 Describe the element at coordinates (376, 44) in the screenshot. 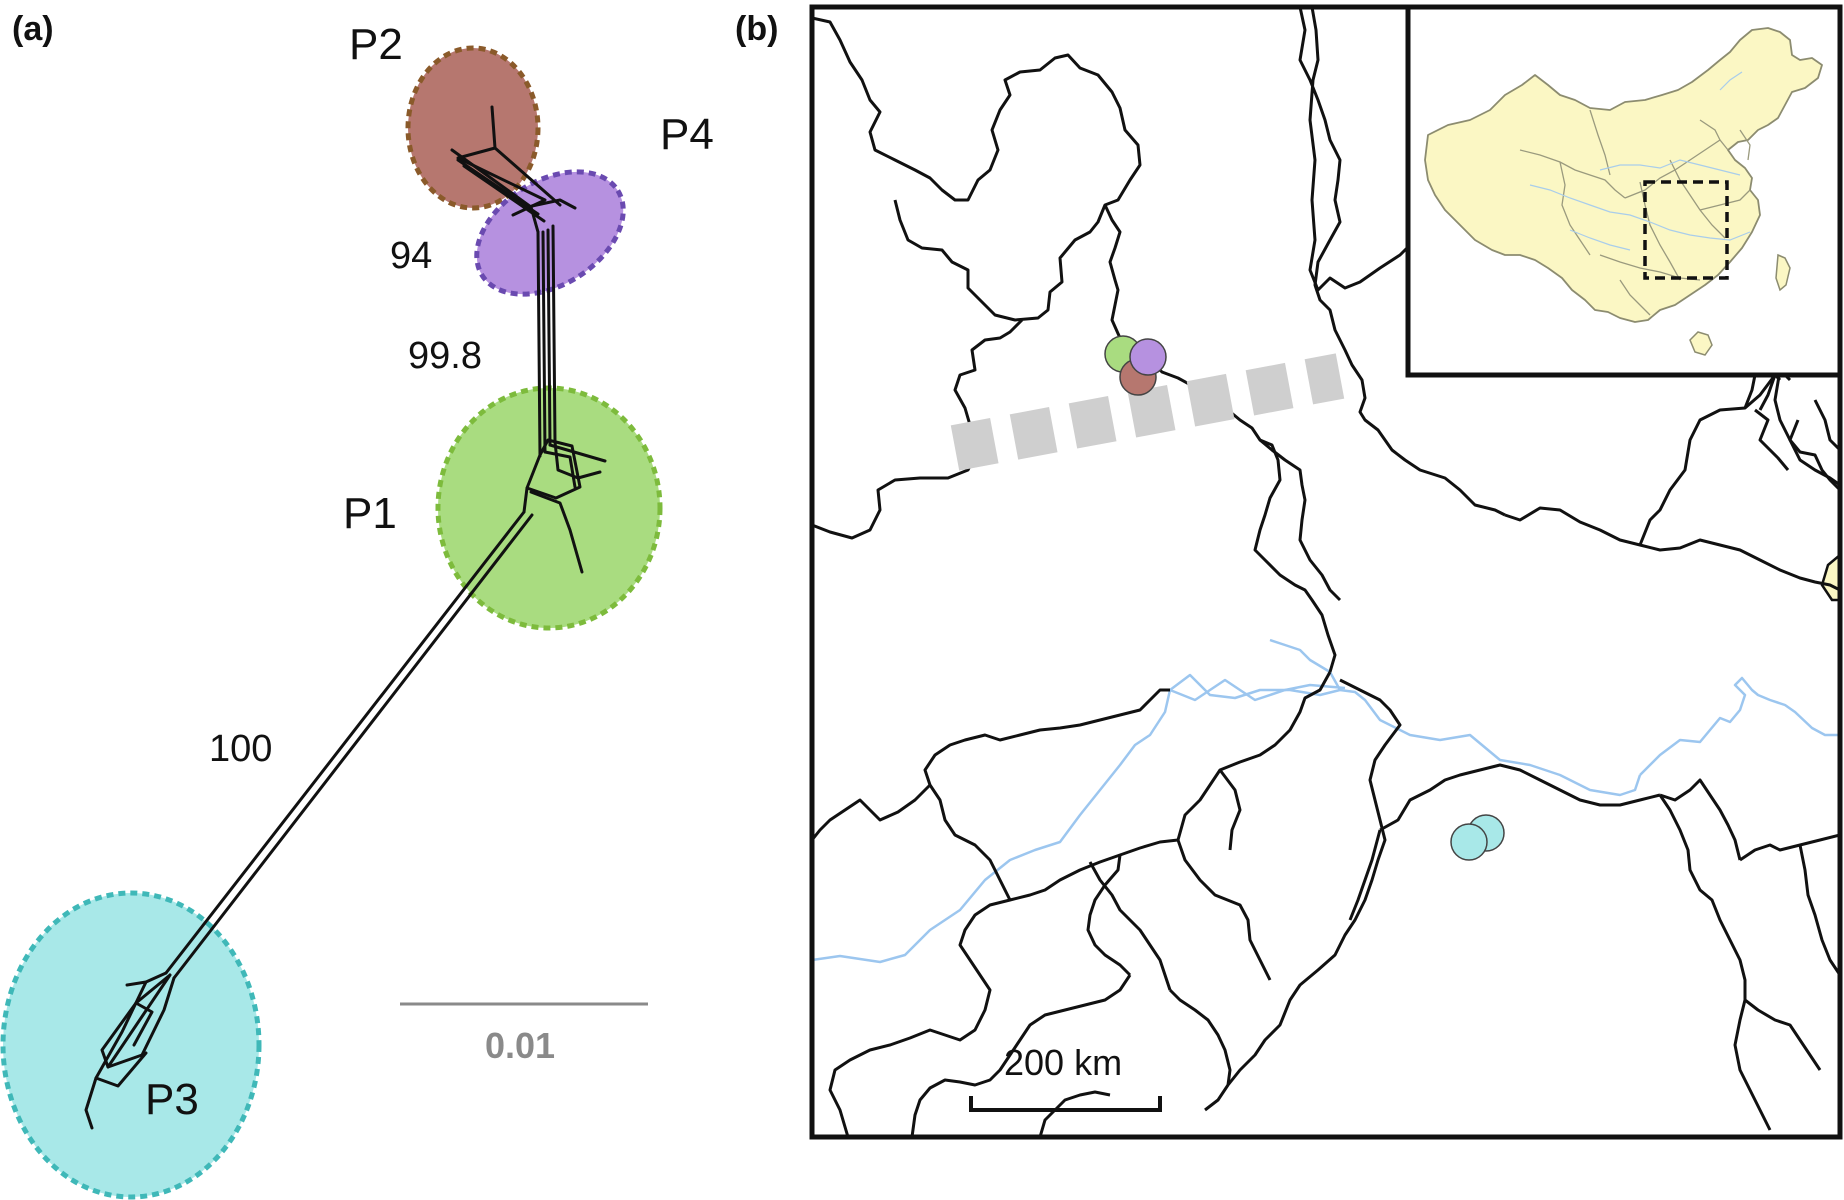

I see `cluster-p2-label: P2` at that location.